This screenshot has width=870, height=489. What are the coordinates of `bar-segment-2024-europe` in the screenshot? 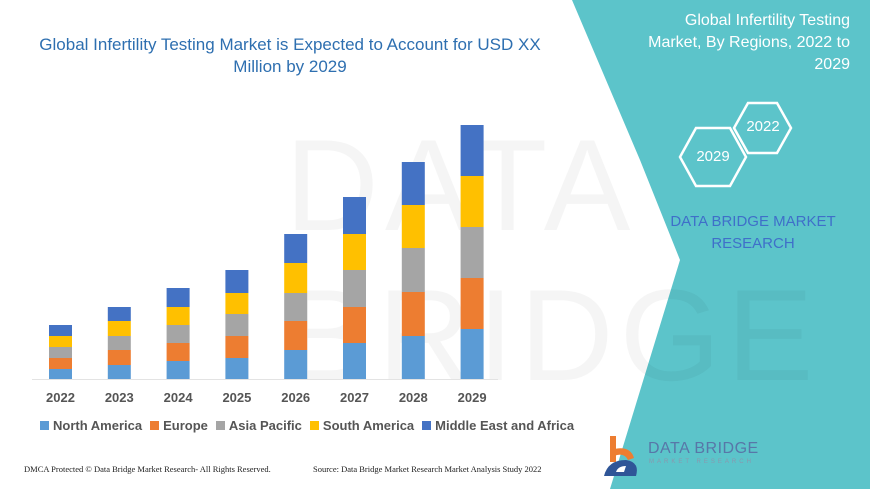 It's located at (178, 352).